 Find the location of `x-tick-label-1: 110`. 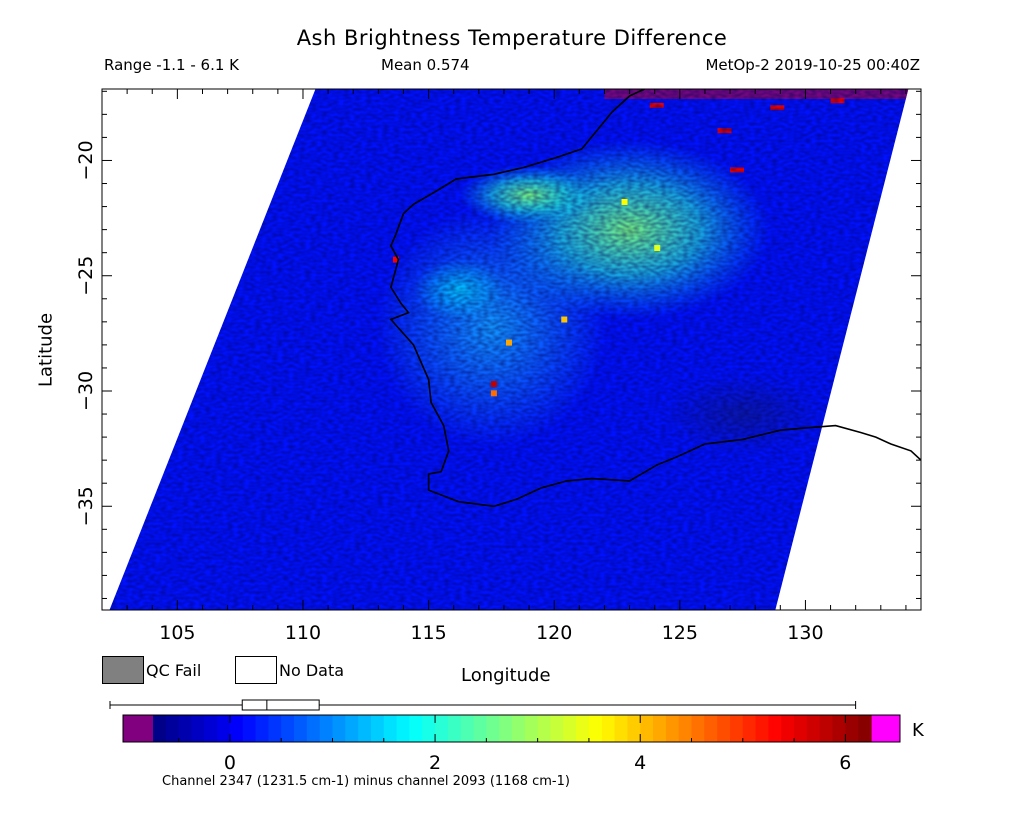

x-tick-label-1: 110 is located at coordinates (303, 633).